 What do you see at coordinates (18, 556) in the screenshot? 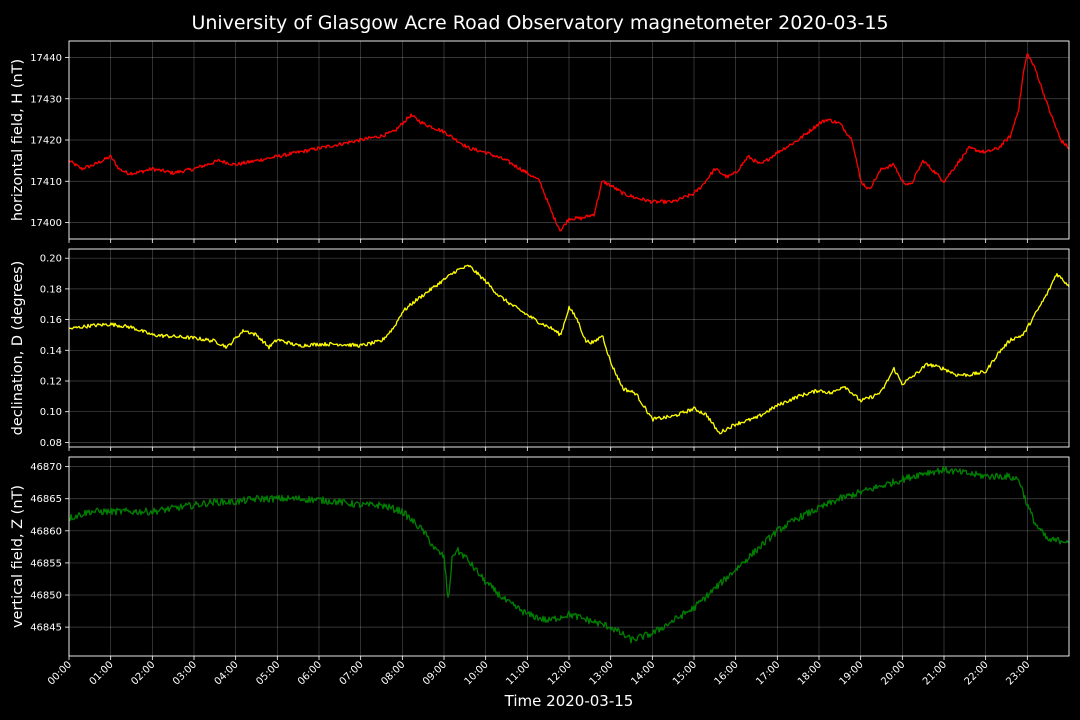
I see `y-axis-label-vertical: vertical field, Z (nT)` at bounding box center [18, 556].